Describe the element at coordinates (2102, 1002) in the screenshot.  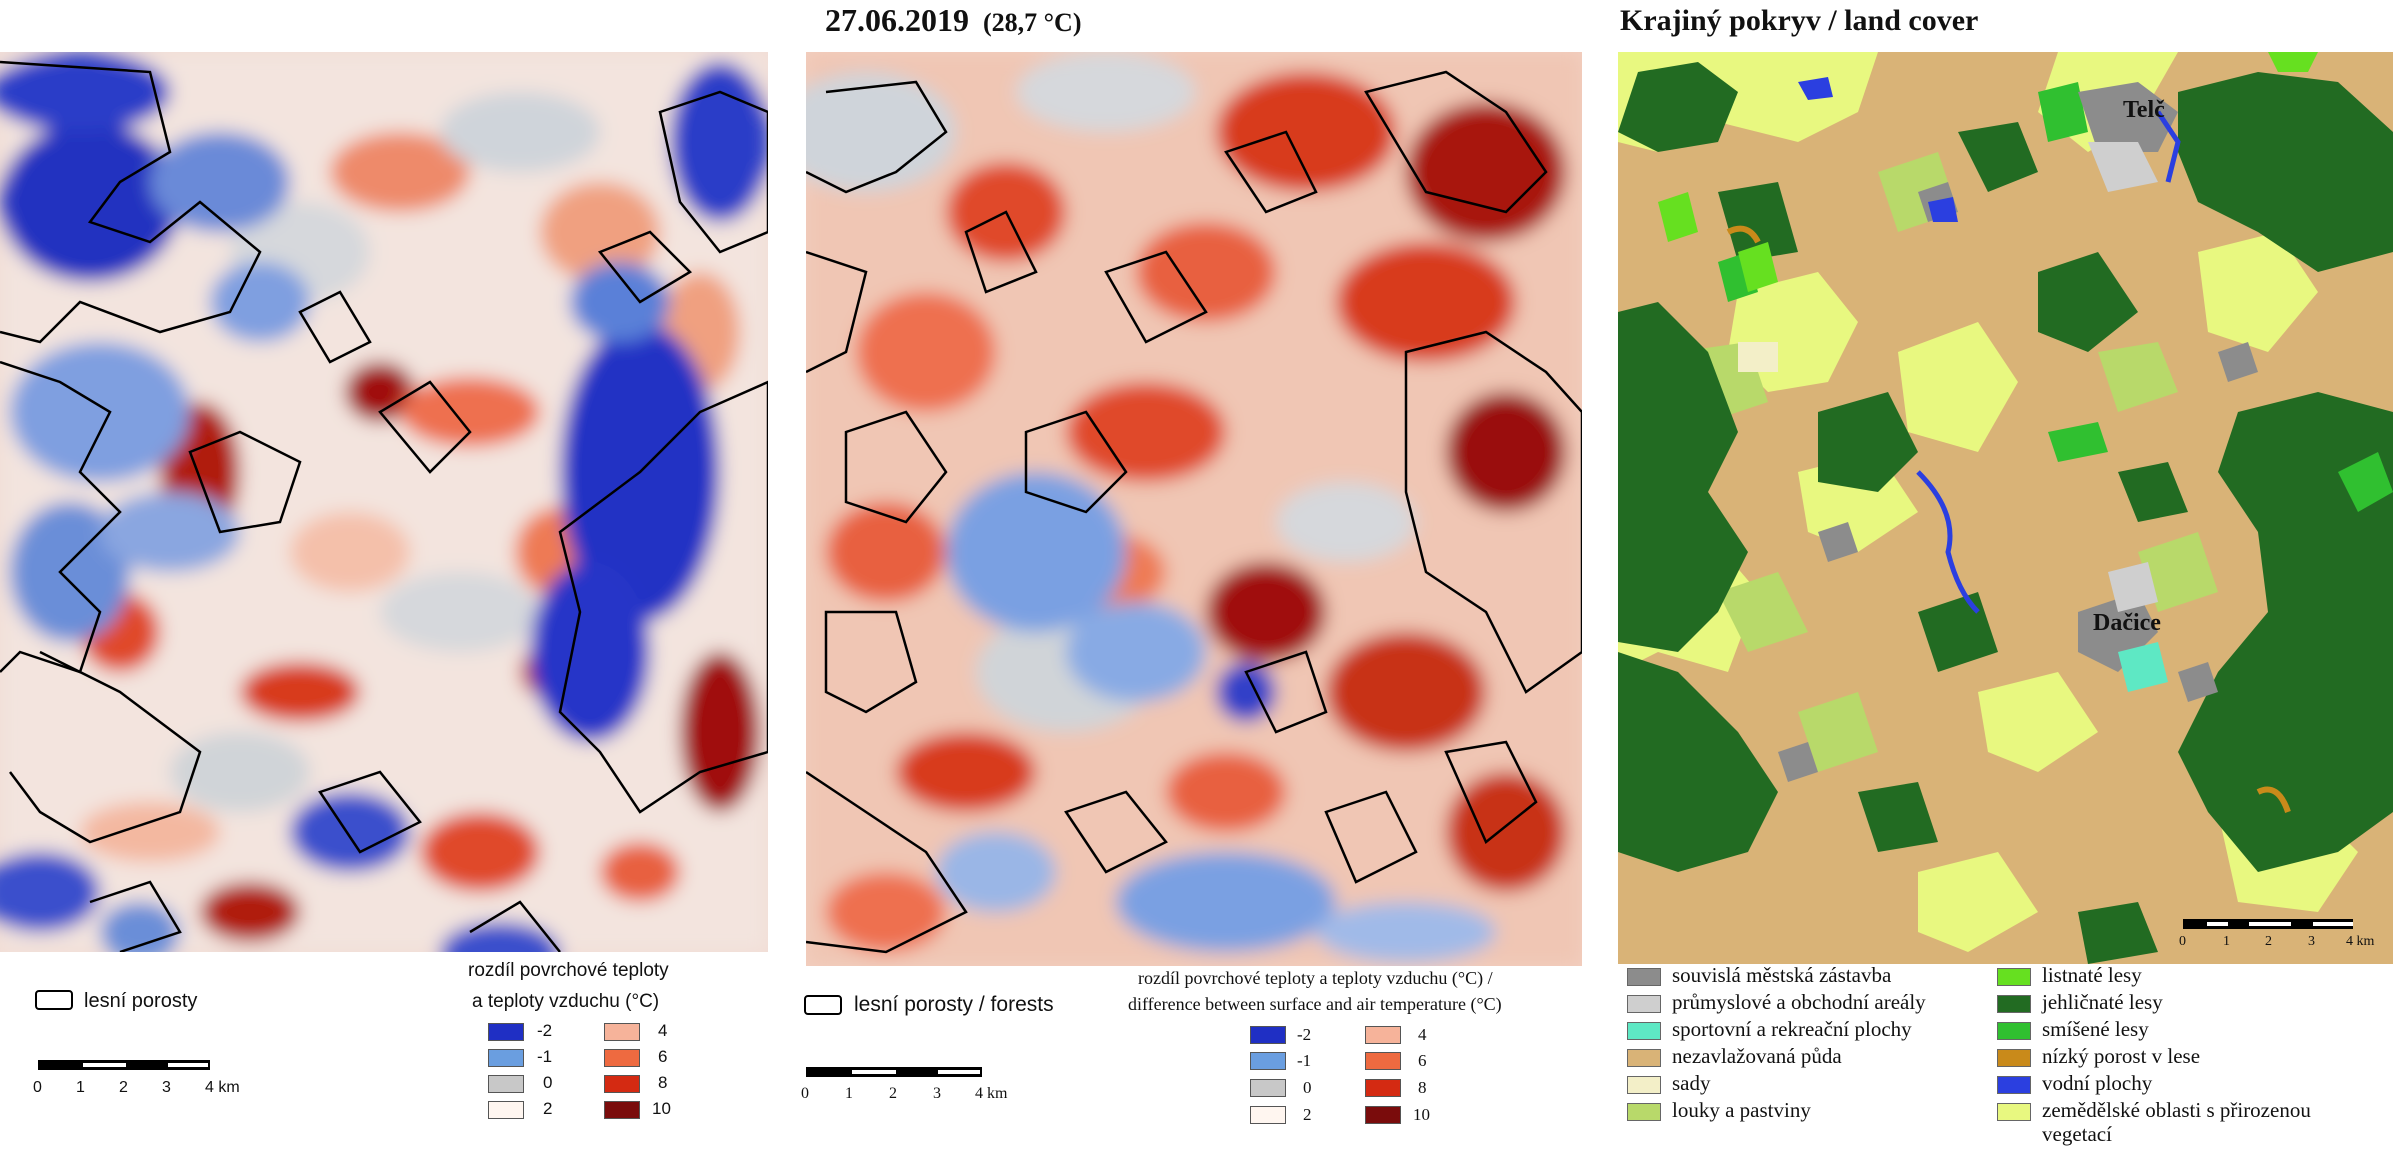
I see `lc-label-coniferous: jehličnaté lesy` at that location.